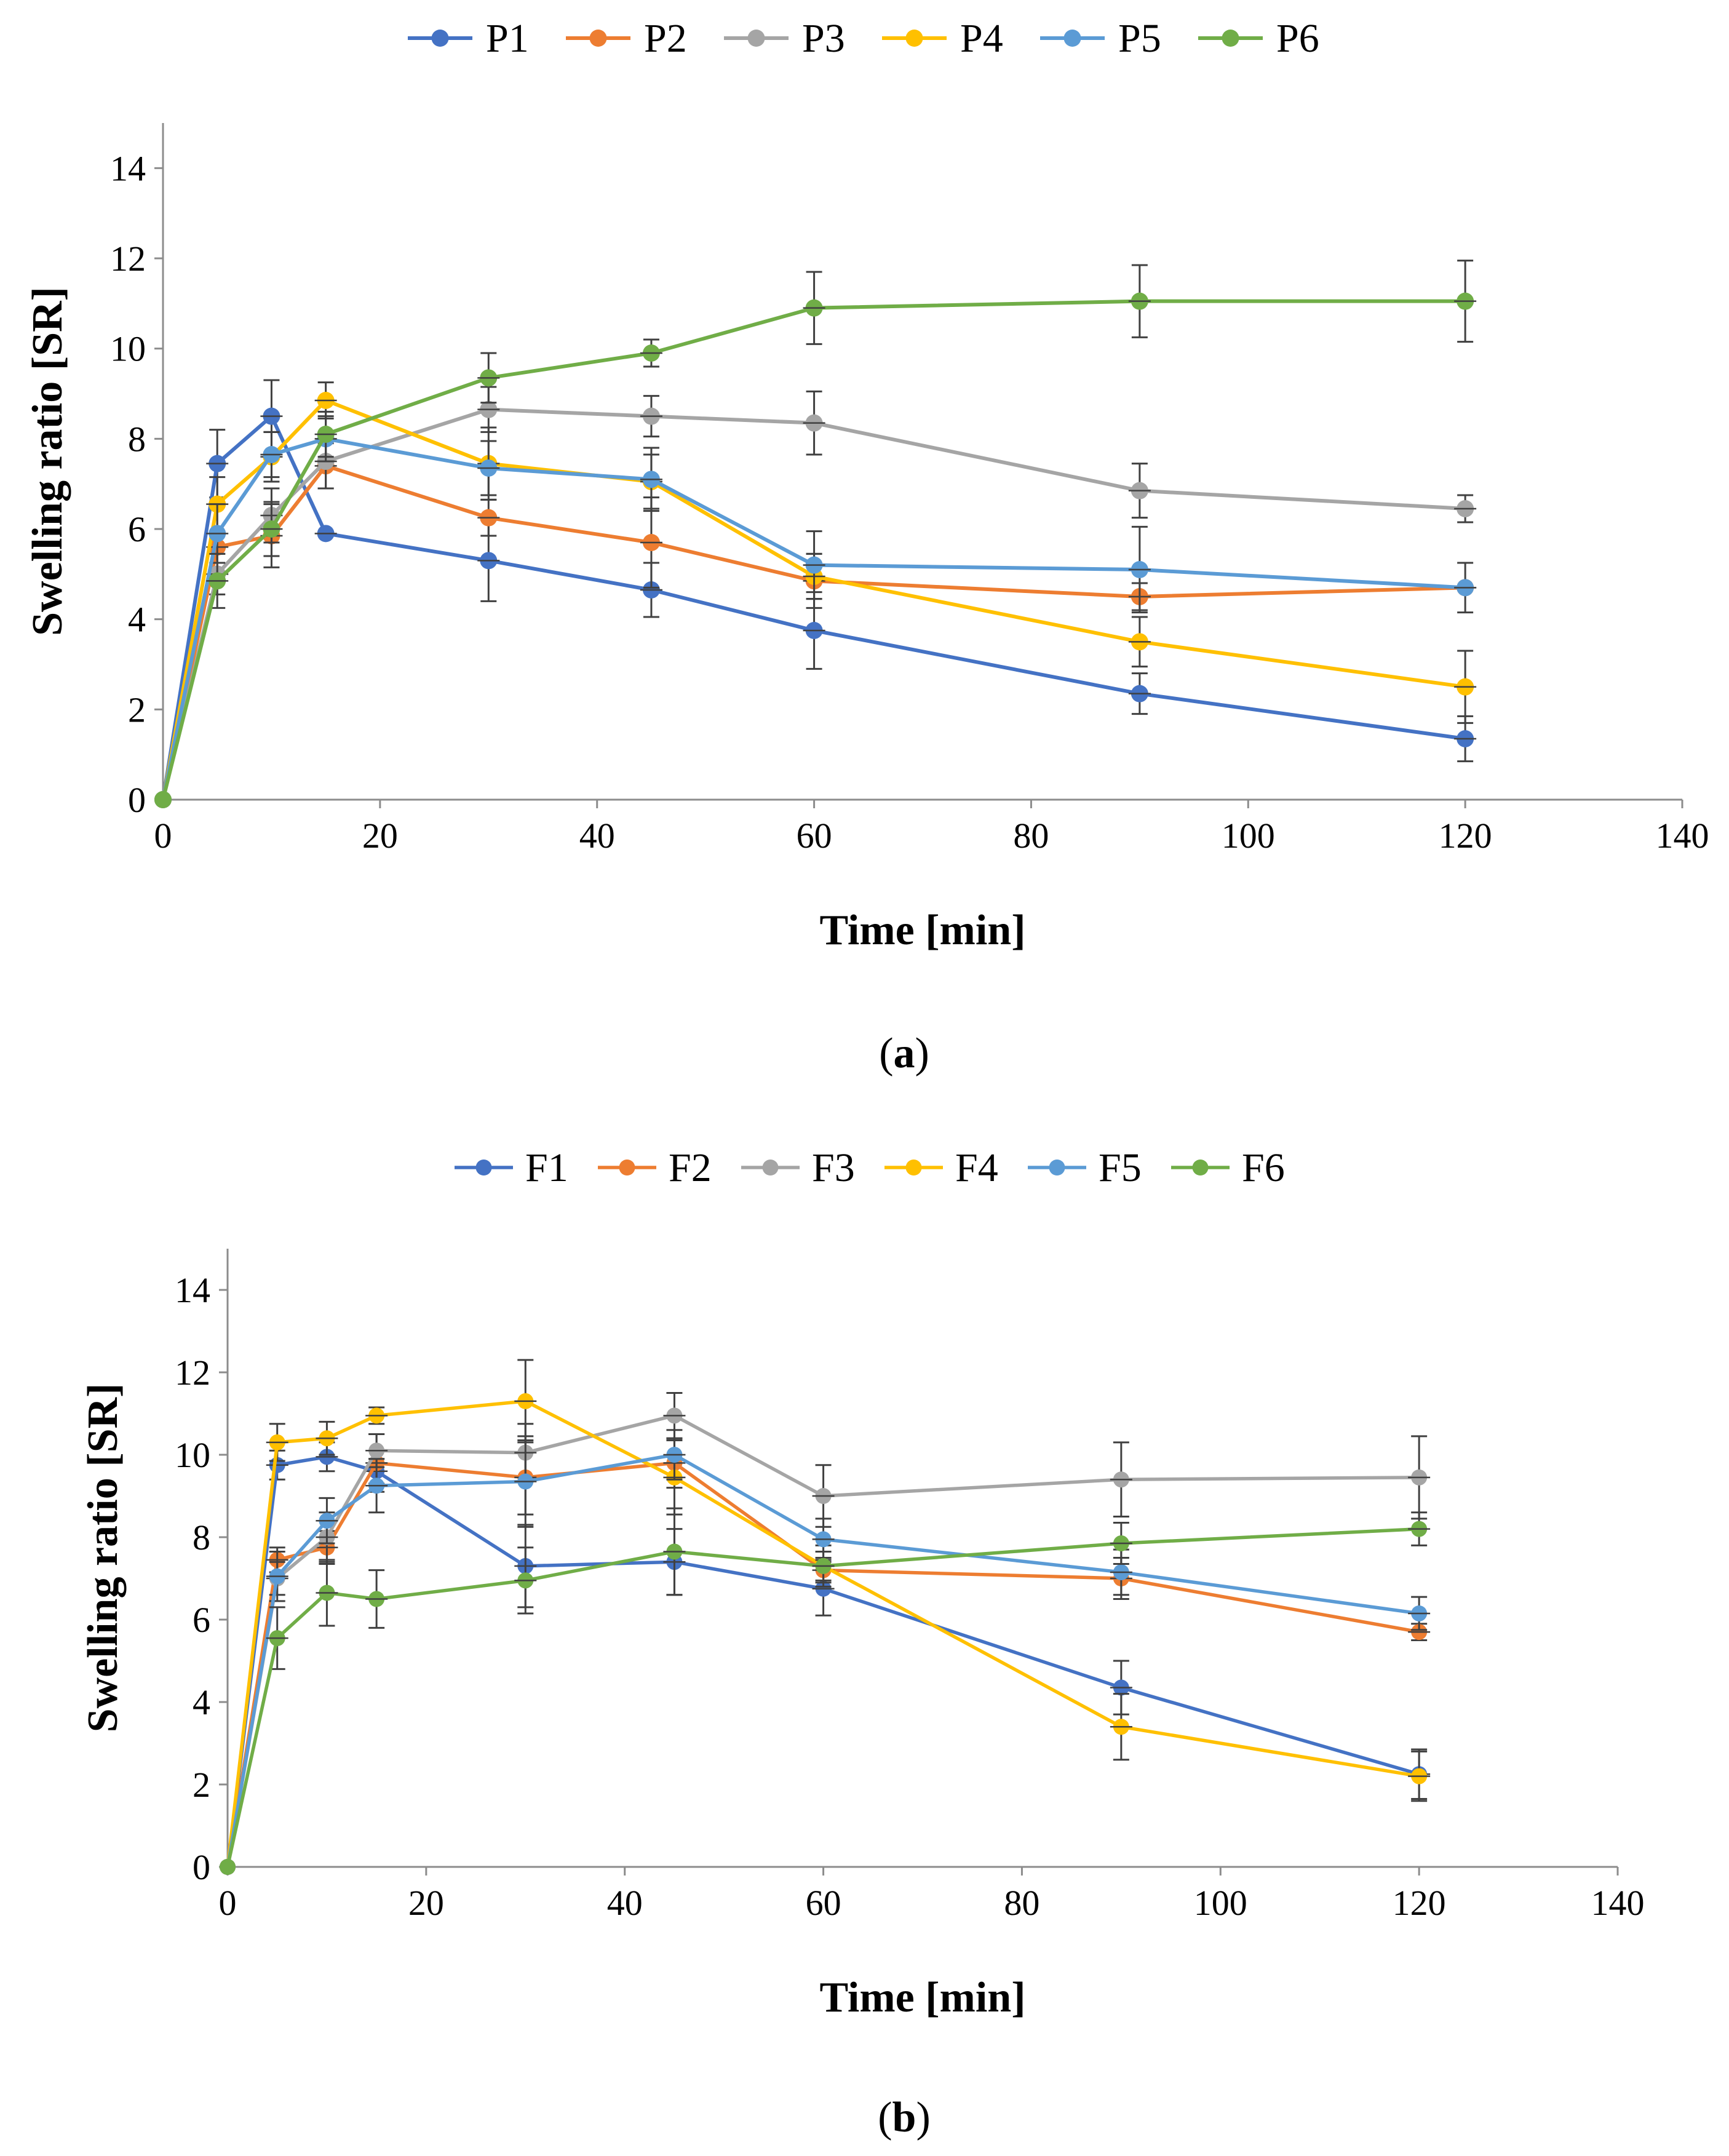  What do you see at coordinates (163, 799) in the screenshot?
I see `data-point-P6` at bounding box center [163, 799].